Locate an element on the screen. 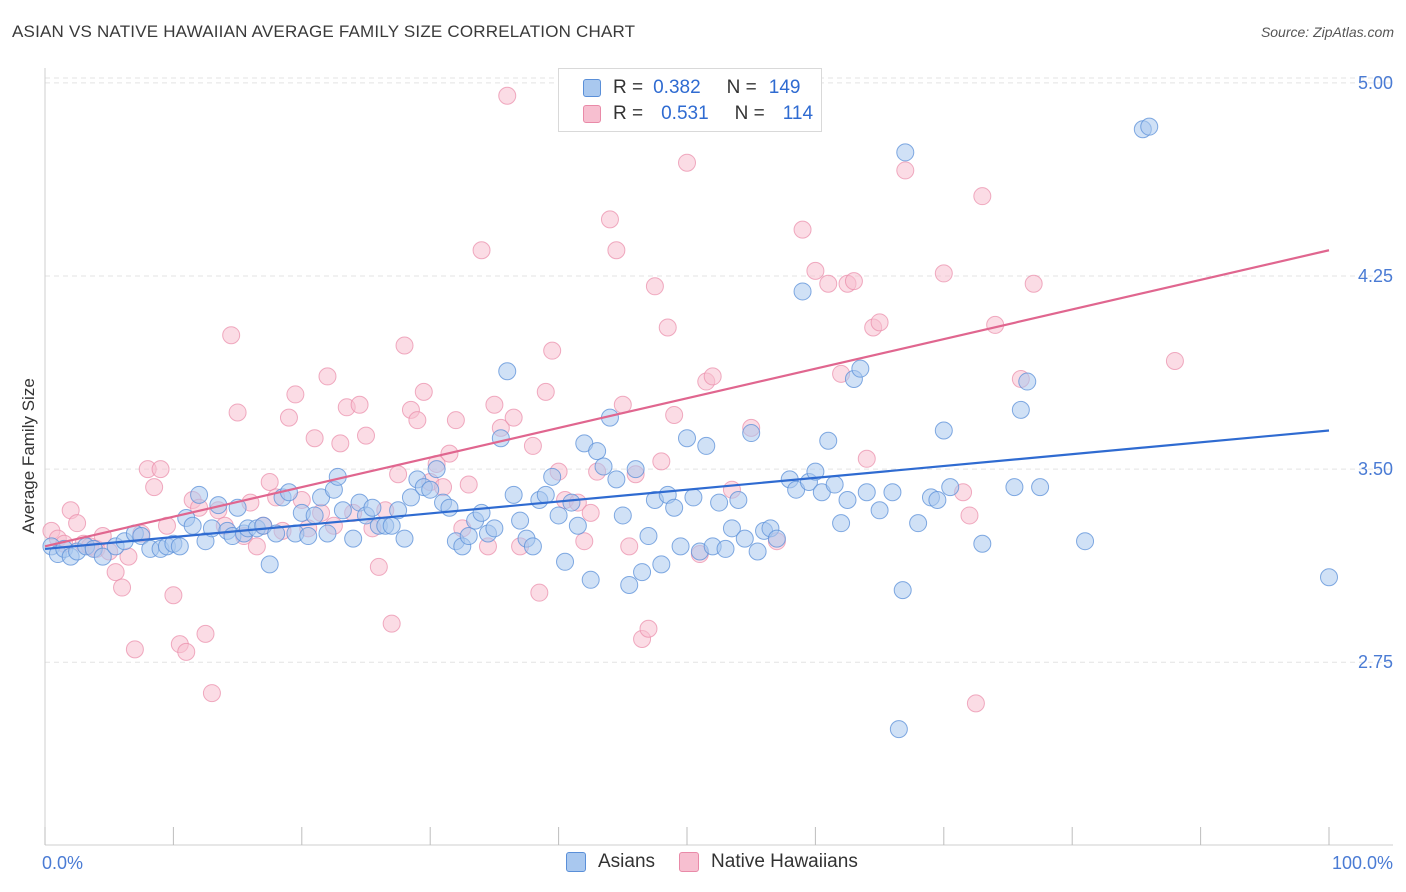 Image resolution: width=1406 pixels, height=892 pixels. y-tick-label: 2.75 is located at coordinates (1375, 662).